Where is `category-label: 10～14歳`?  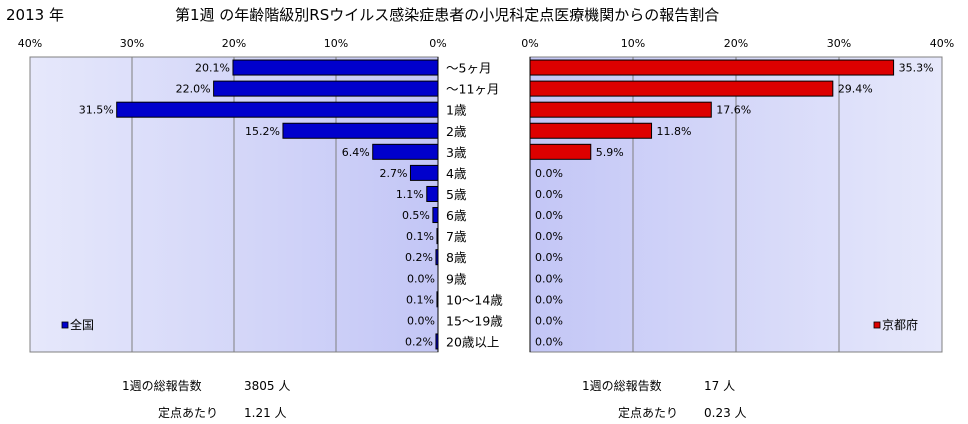 category-label: 10～14歳 is located at coordinates (474, 299).